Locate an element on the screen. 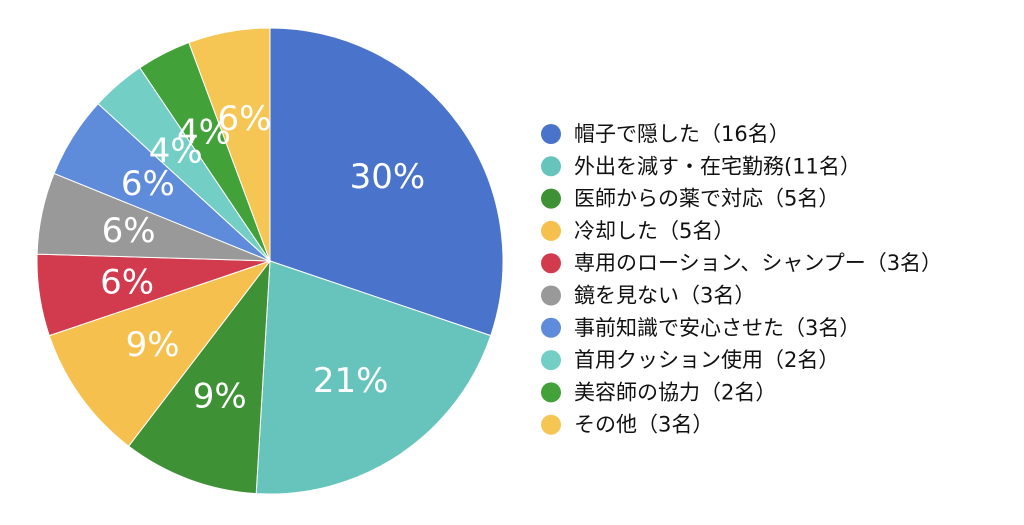 This screenshot has width=1024, height=525. legend-item-10: その他（3名） is located at coordinates (627, 425).